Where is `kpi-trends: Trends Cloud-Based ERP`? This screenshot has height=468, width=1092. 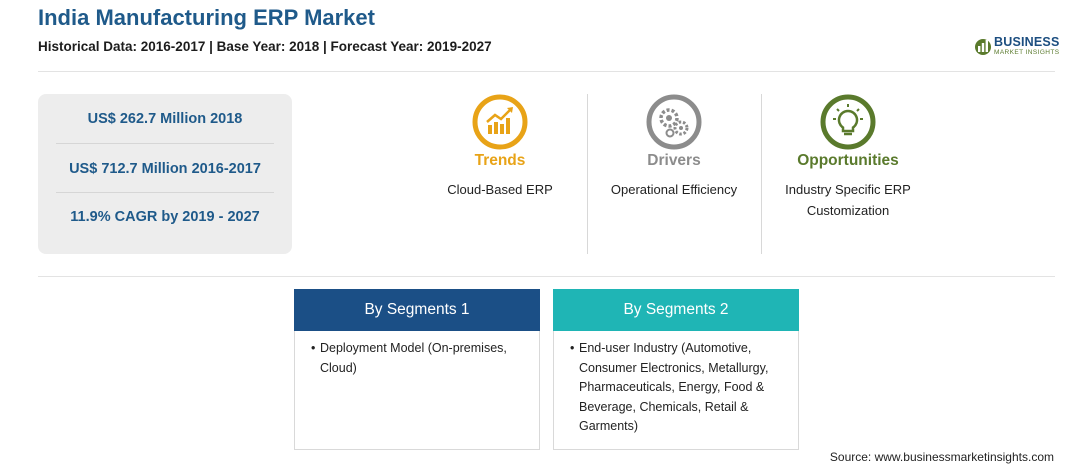 kpi-trends: Trends Cloud-Based ERP is located at coordinates (500, 147).